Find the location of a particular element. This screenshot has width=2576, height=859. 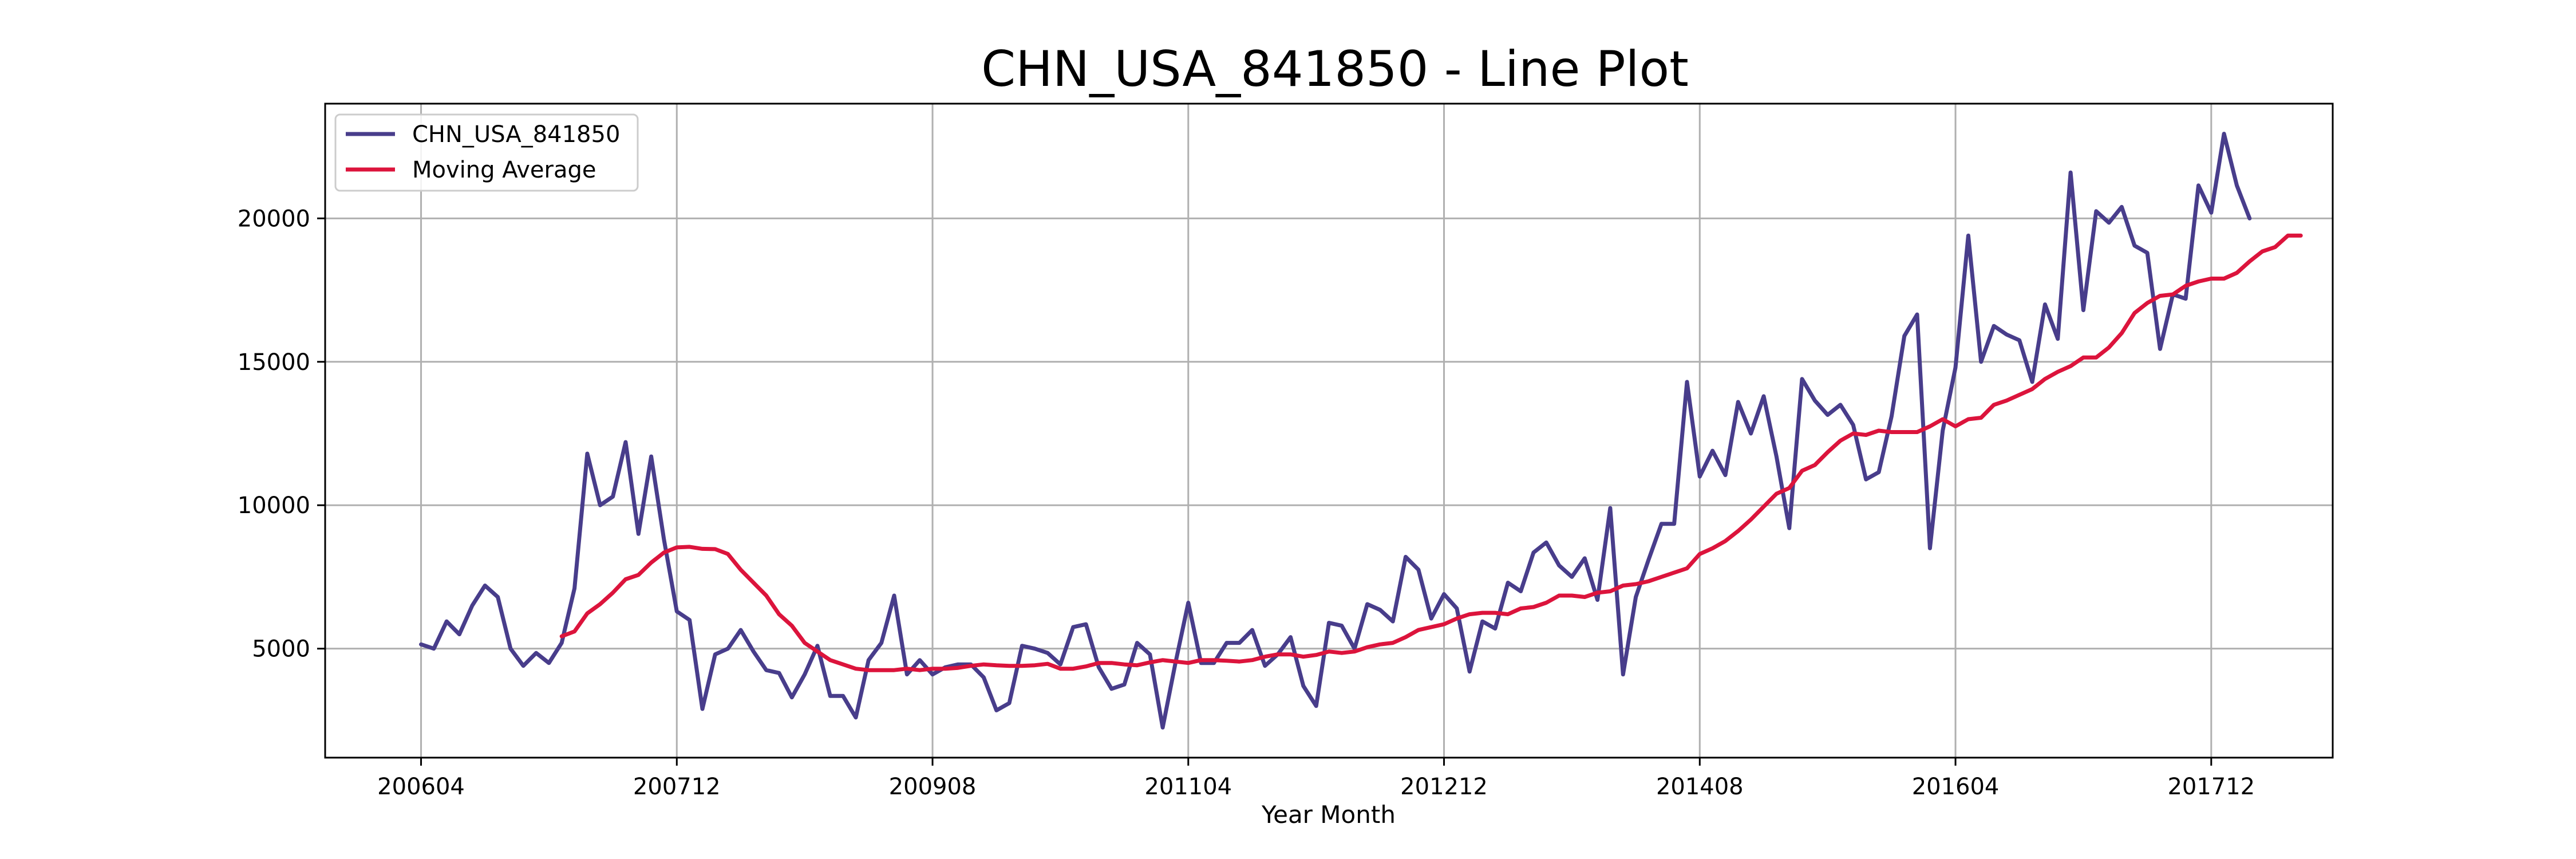

legend-box is located at coordinates (486, 152).